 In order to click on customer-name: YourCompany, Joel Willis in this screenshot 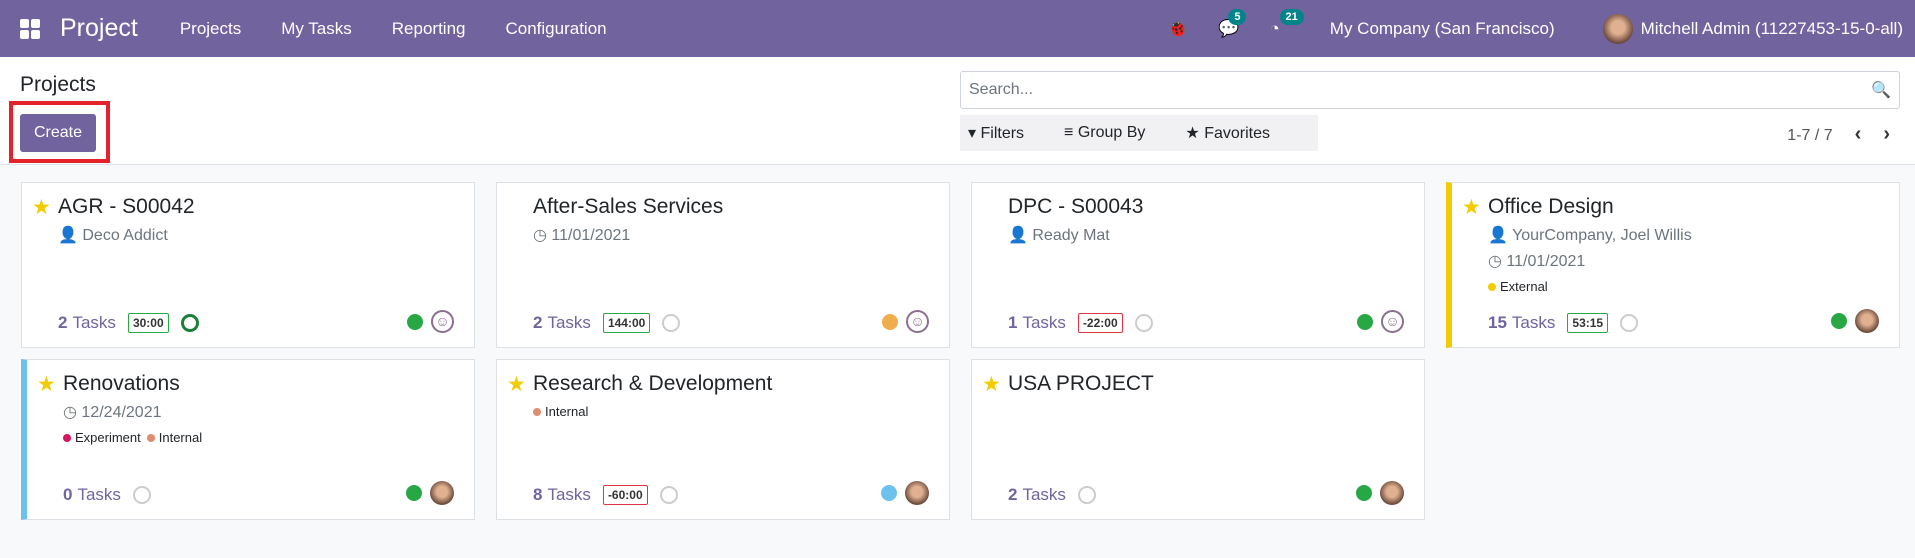, I will do `click(1602, 235)`.